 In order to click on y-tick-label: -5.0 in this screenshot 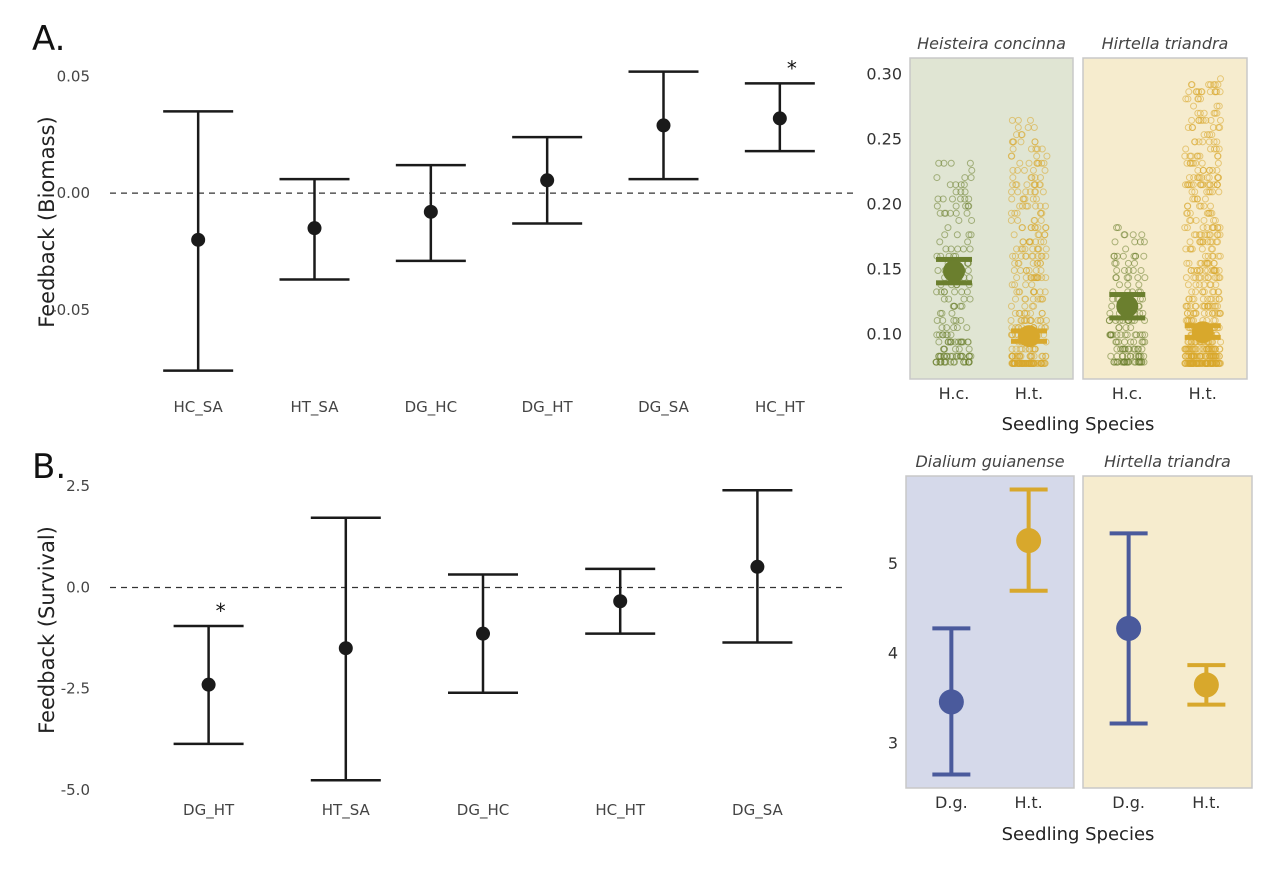, I will do `click(75, 790)`.